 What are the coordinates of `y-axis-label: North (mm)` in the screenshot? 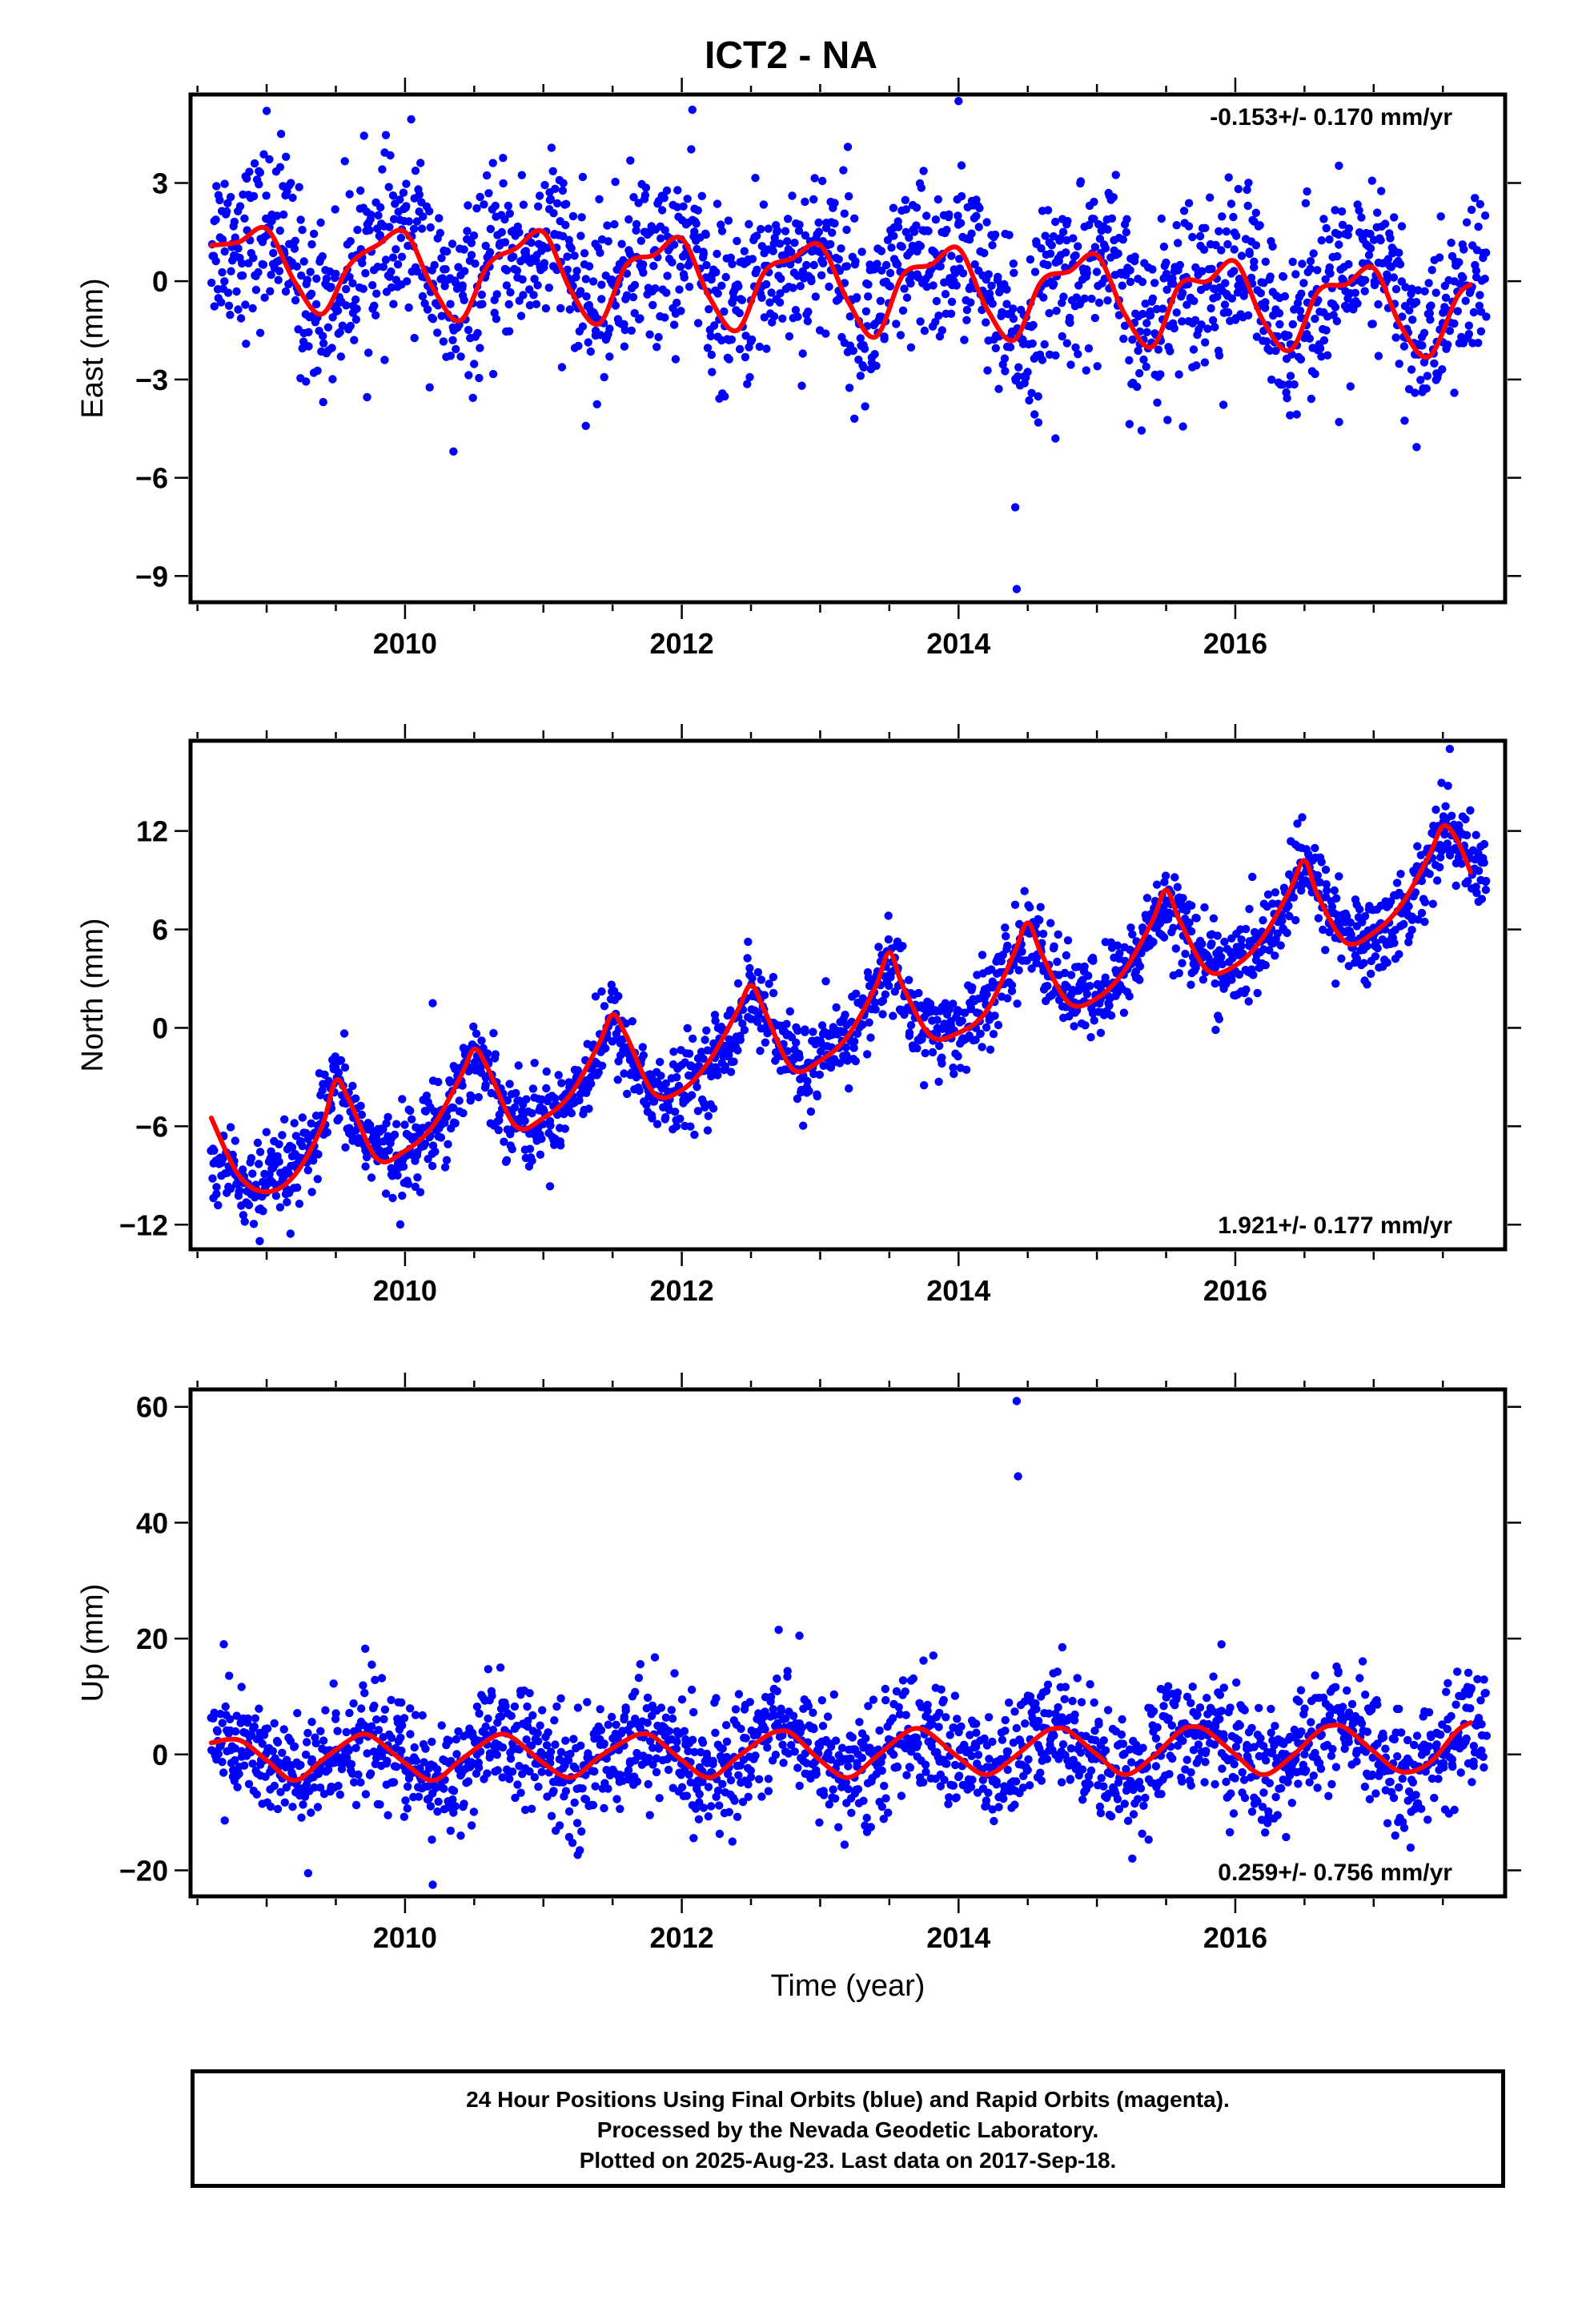 It's located at (93, 995).